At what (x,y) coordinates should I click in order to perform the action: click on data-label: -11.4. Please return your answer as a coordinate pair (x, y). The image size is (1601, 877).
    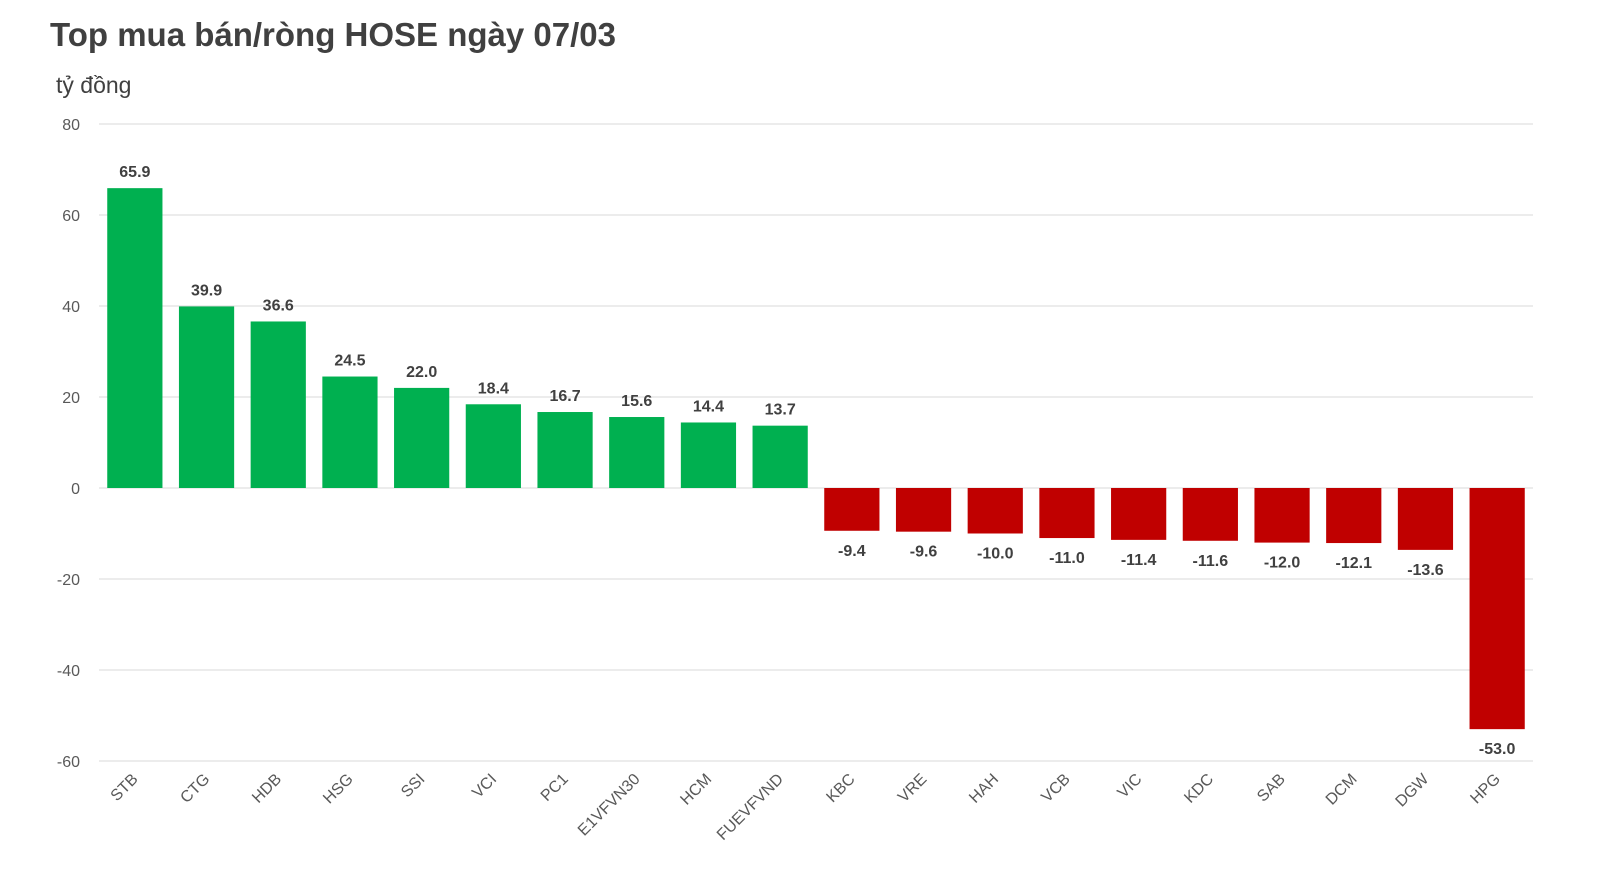
    Looking at the image, I should click on (1139, 560).